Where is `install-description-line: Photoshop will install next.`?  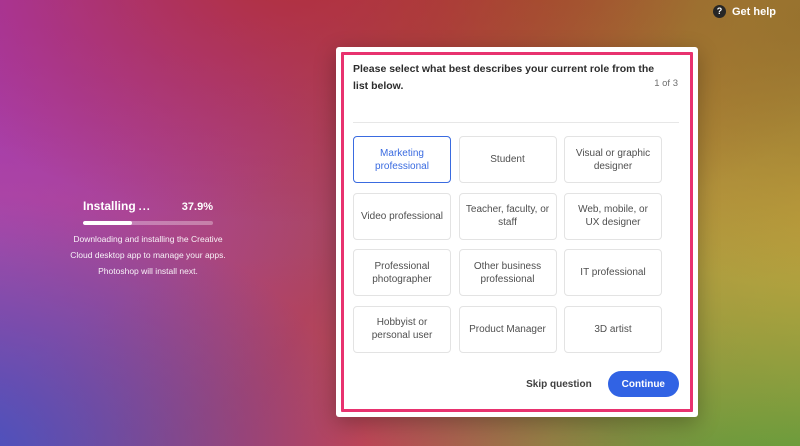 install-description-line: Photoshop will install next. is located at coordinates (148, 271).